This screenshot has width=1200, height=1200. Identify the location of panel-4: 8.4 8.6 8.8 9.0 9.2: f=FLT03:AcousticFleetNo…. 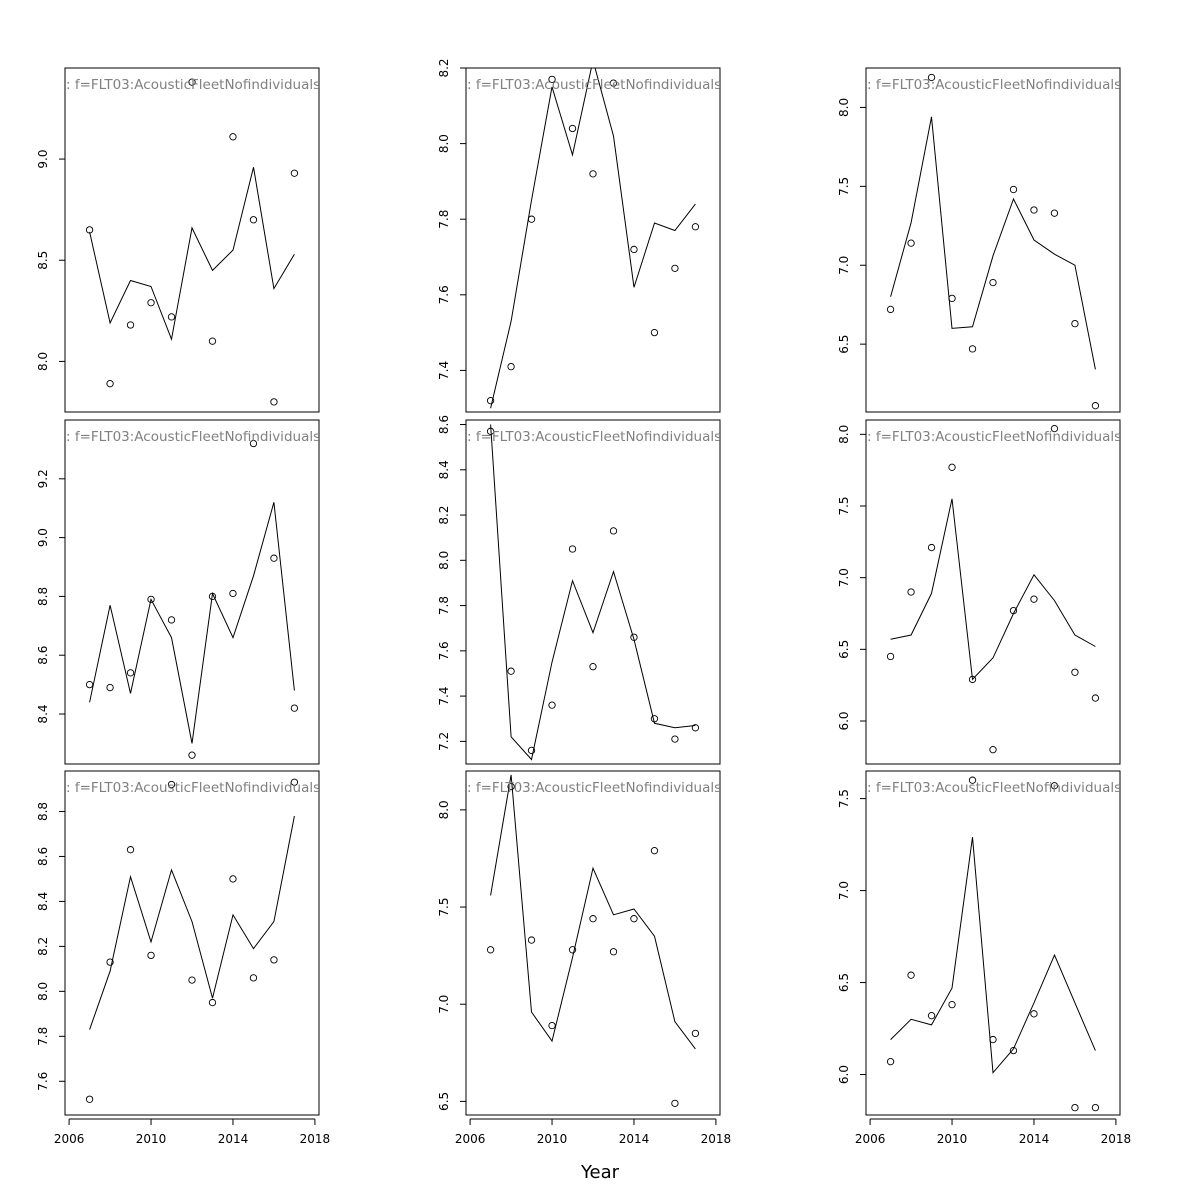
(178, 592).